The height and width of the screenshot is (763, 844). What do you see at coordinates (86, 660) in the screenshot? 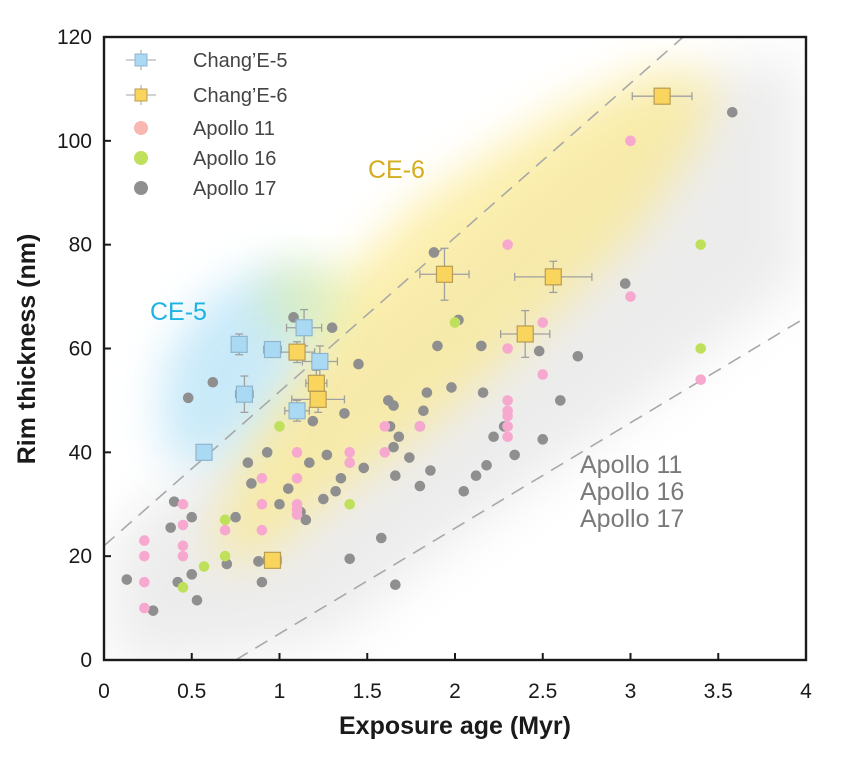
I see `y-tick-label: 0` at bounding box center [86, 660].